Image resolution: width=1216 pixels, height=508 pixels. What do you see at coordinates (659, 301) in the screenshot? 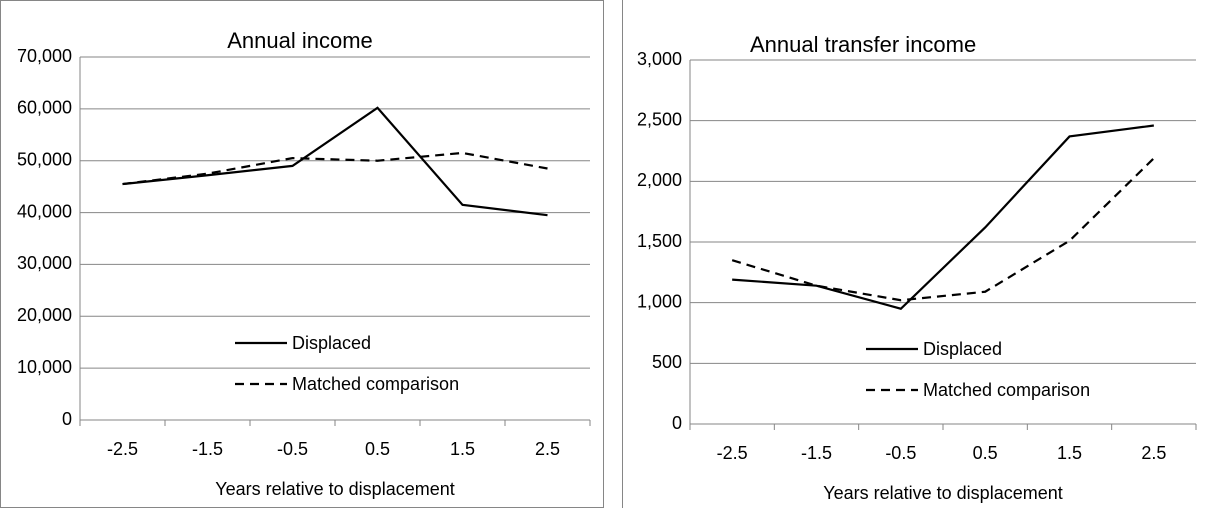
I see `y-tick-label: 1,000` at bounding box center [659, 301].